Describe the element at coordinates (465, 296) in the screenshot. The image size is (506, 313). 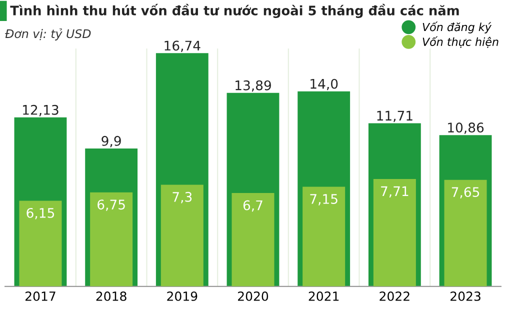
I see `x-tick-label: 2023` at that location.